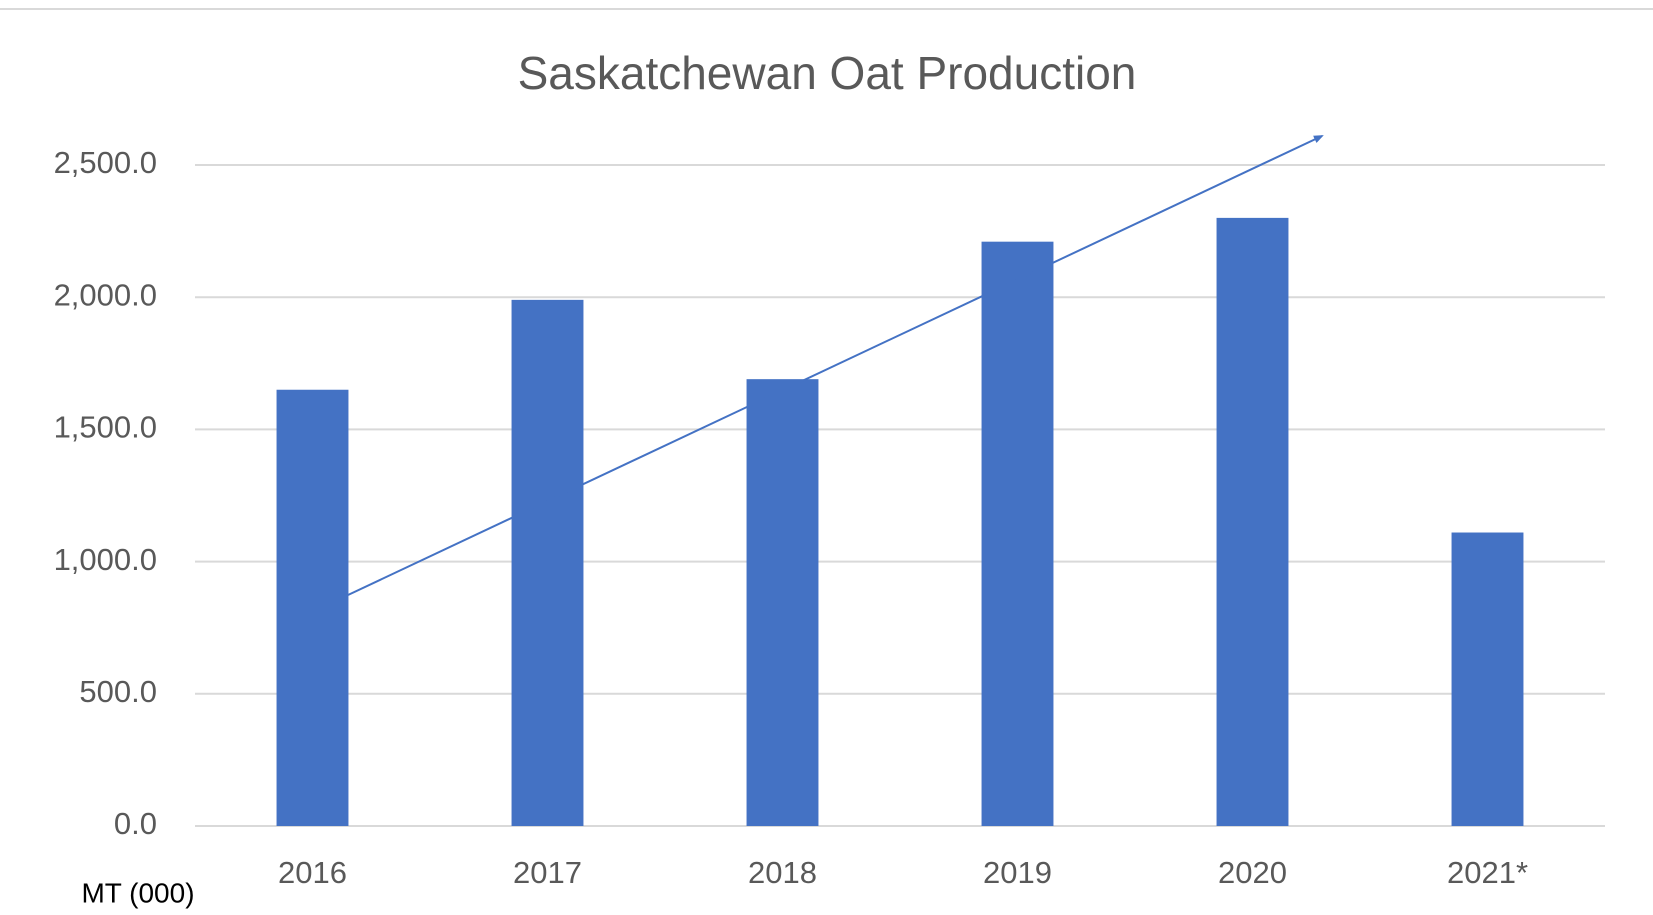 This screenshot has height=915, width=1653. I want to click on x-tick-label: 2021*, so click(1487, 872).